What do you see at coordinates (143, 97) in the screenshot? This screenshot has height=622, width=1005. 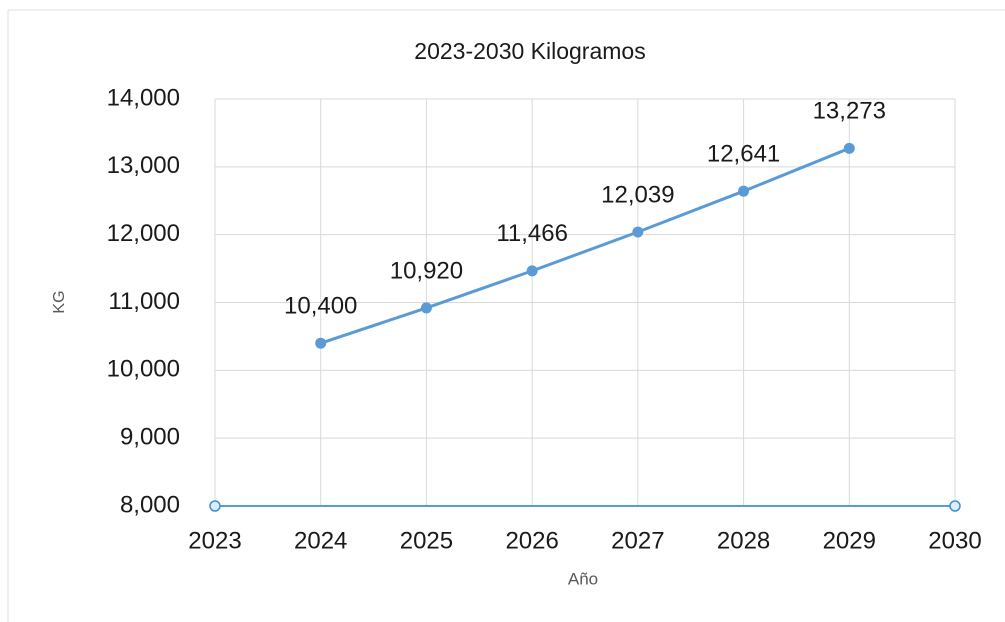 I see `y-tick-label: 14,000` at bounding box center [143, 97].